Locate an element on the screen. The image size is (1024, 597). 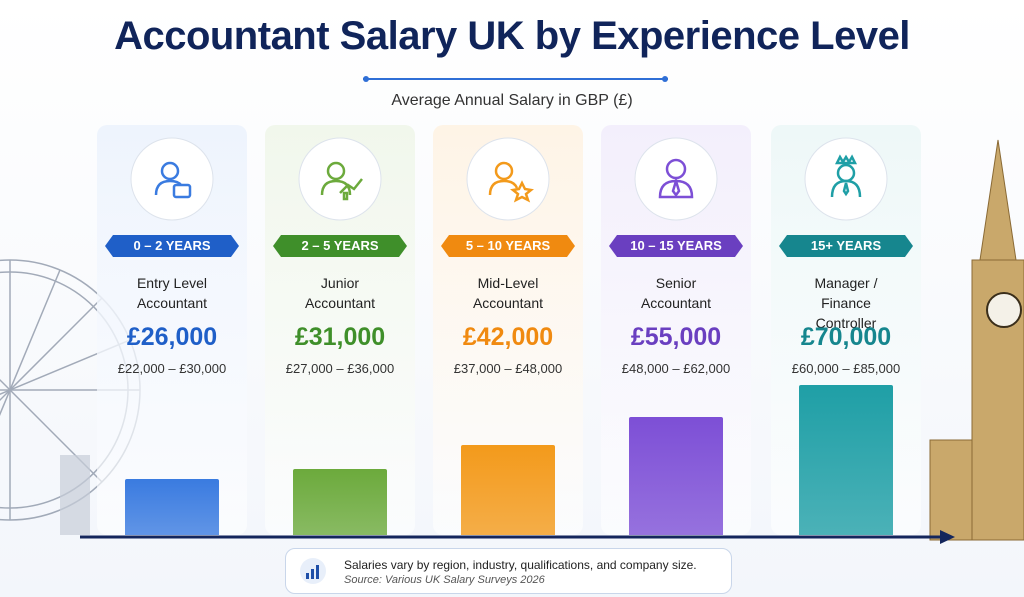
experience-badge: 15+ YEARS is located at coordinates (846, 246).